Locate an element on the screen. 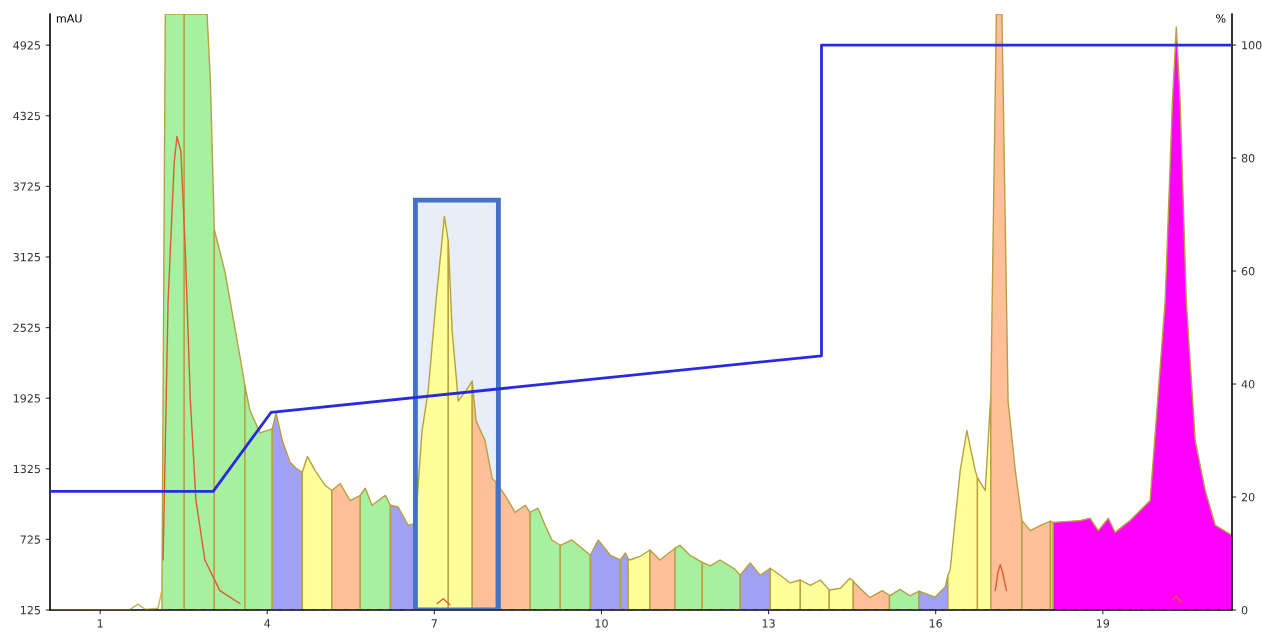 Image resolution: width=1262 pixels, height=633 pixels. y-axis-title: mAU is located at coordinates (69, 18).